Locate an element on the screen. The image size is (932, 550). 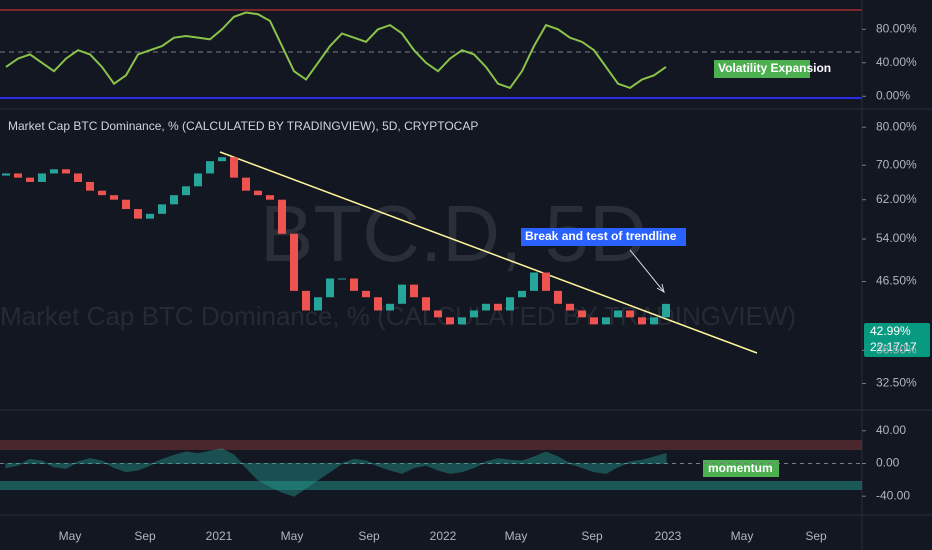
countdown: 22:17:17 is located at coordinates (893, 347).